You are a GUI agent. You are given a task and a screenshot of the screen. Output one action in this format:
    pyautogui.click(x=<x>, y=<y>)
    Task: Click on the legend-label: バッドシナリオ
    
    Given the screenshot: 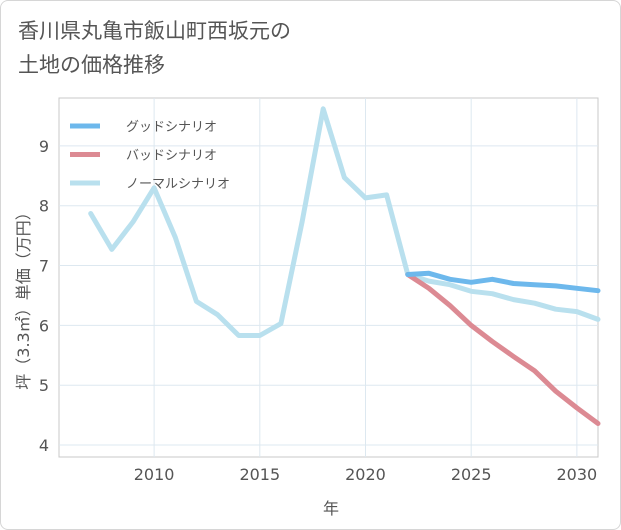 What is the action you would take?
    pyautogui.click(x=171, y=156)
    